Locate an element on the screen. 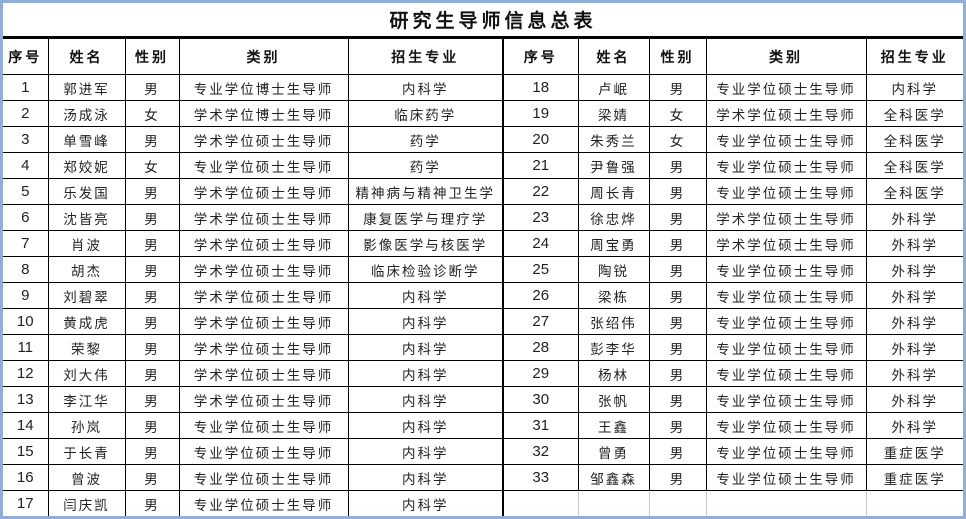 This screenshot has width=966, height=519. table-row: 13 李江华男学术学位硕士生导师 内科学 30 张帆男专业学位硕士生导师 外科学 is located at coordinates (483, 399).